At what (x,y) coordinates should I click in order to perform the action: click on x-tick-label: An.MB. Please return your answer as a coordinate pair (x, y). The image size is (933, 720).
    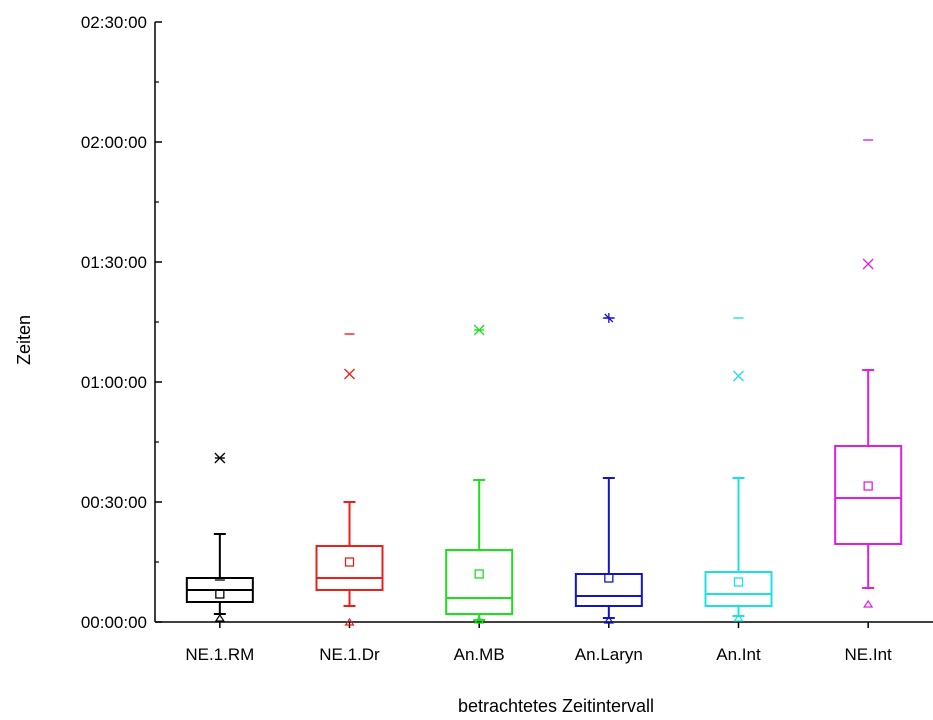
    Looking at the image, I should click on (479, 654).